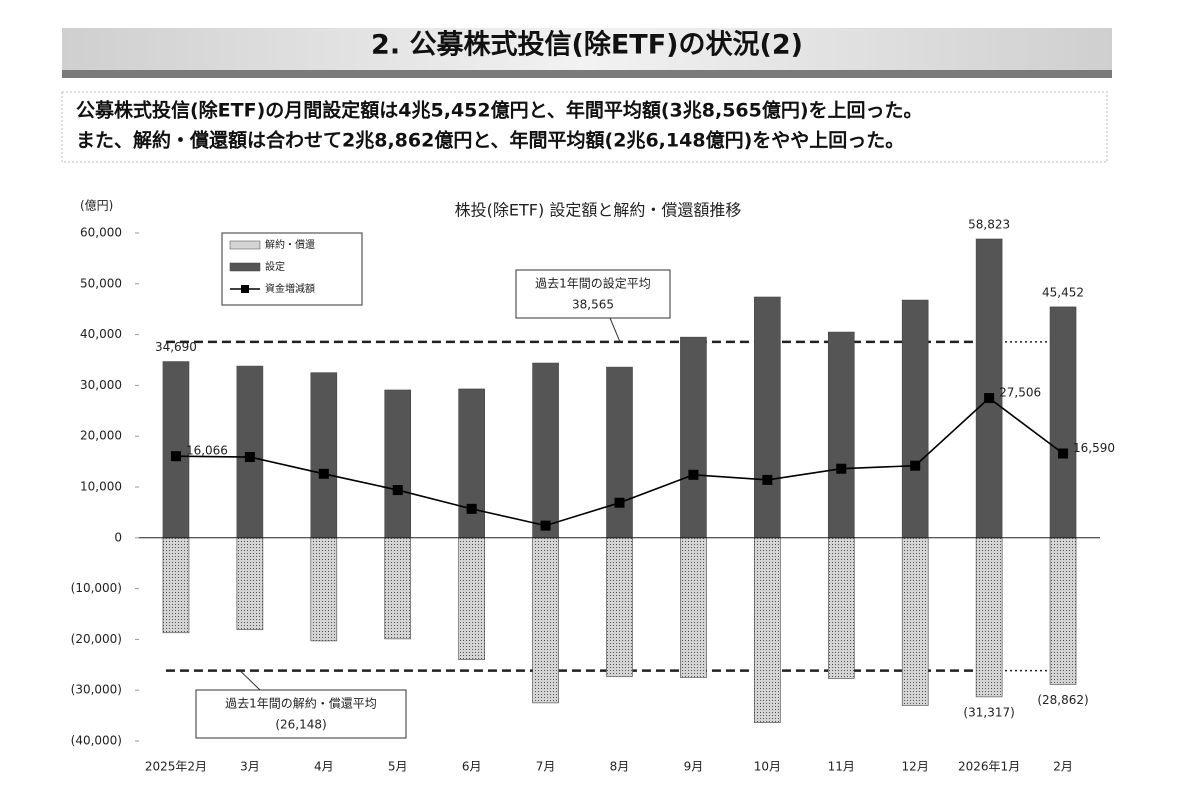  Describe the element at coordinates (620, 767) in the screenshot. I see `x-tick-label: 8月` at that location.